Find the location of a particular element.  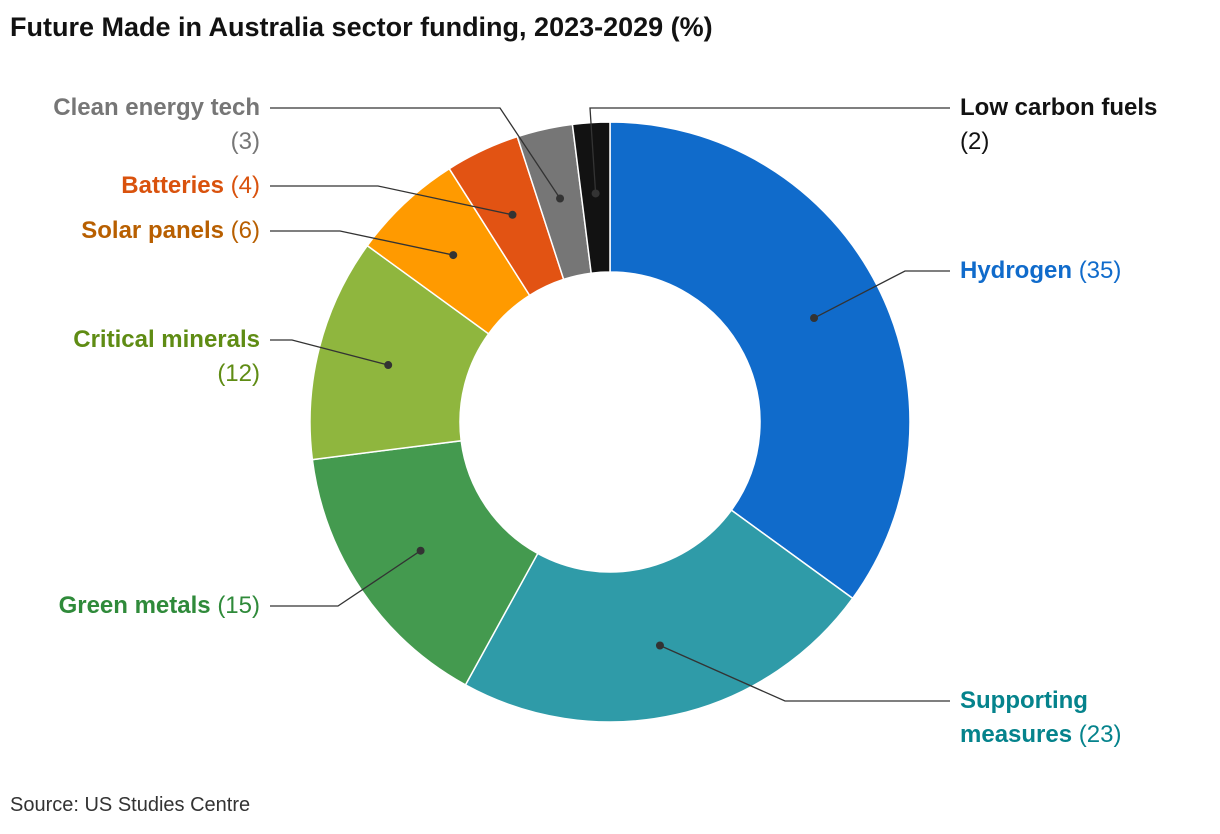

label-green-metals: Green metals (15) is located at coordinates (159, 606).